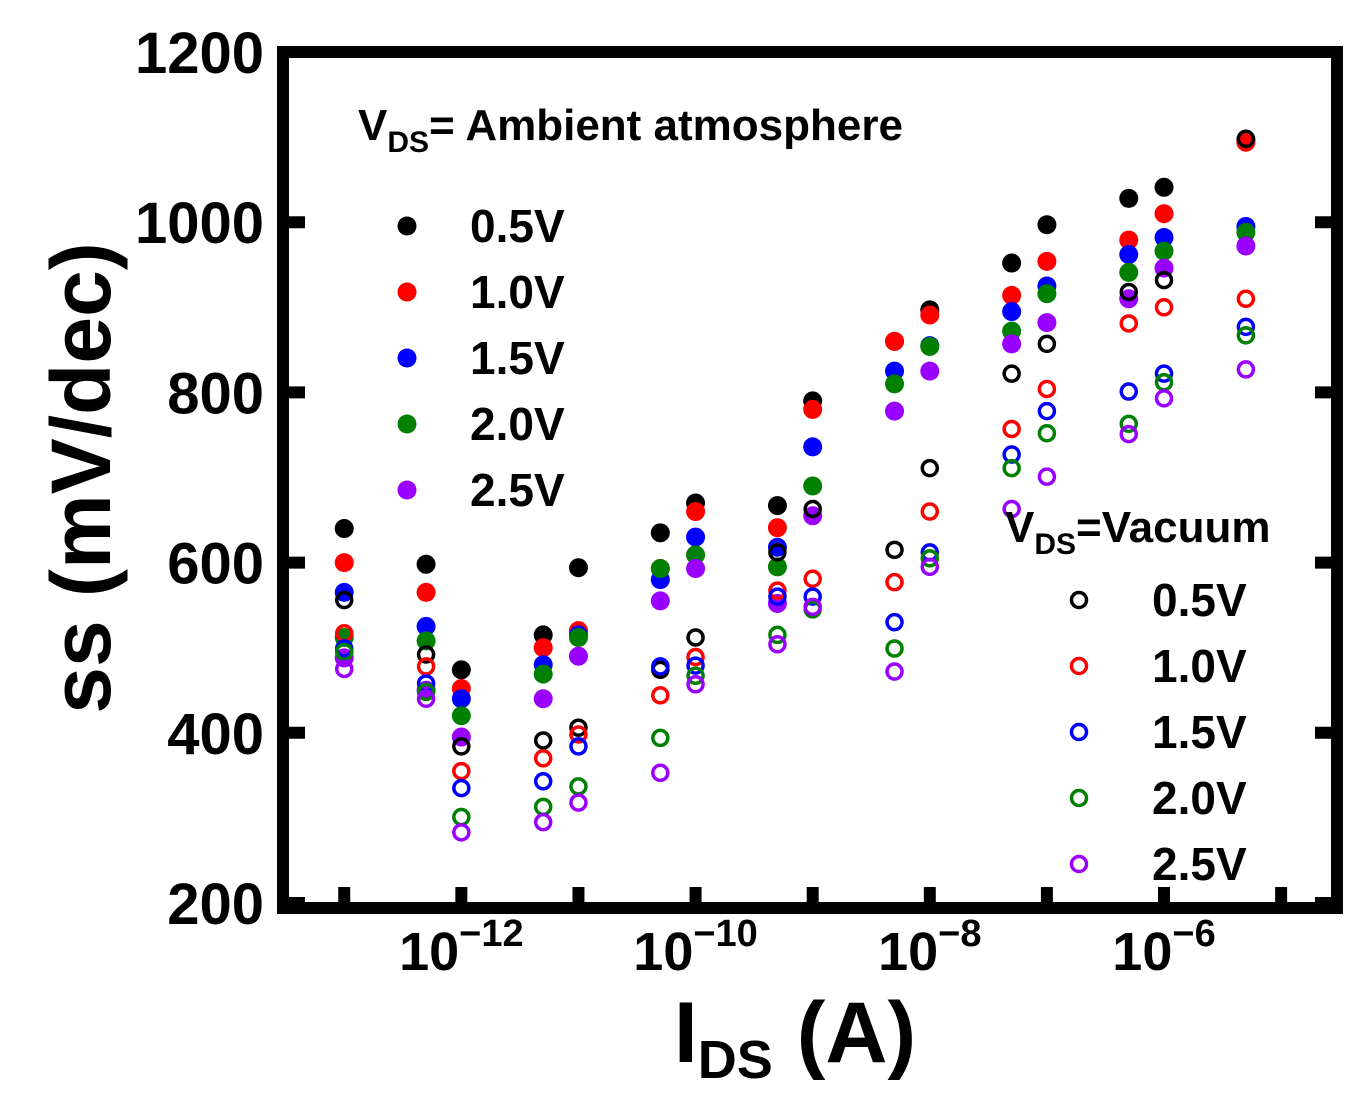  Describe the element at coordinates (1163, 947) in the screenshot. I see `x-tick-label: 10−6` at that location.